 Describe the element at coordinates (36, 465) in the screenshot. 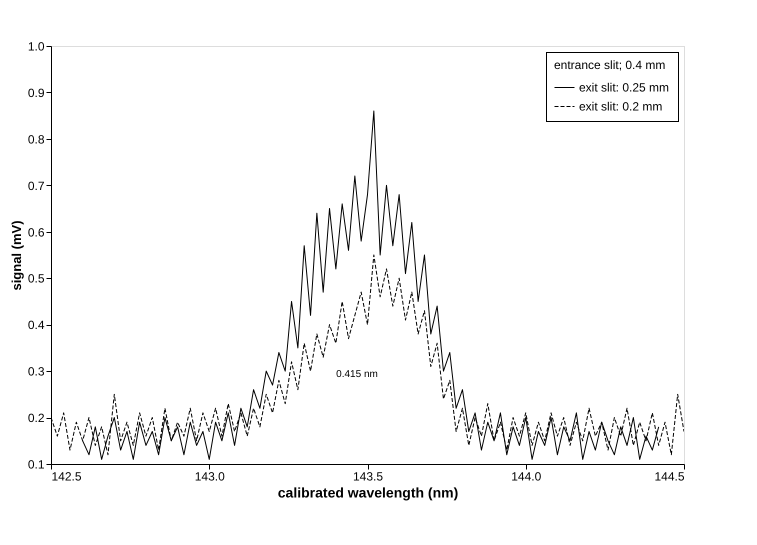

I see `y-tick-label: 0.1` at that location.